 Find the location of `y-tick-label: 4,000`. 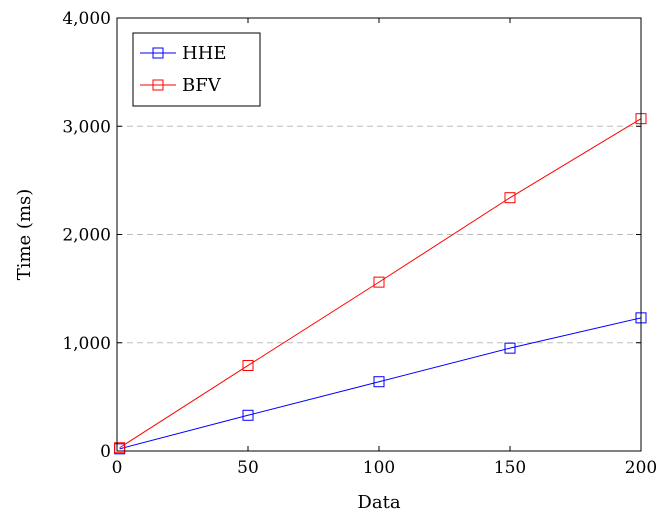

y-tick-label: 4,000 is located at coordinates (86, 19).